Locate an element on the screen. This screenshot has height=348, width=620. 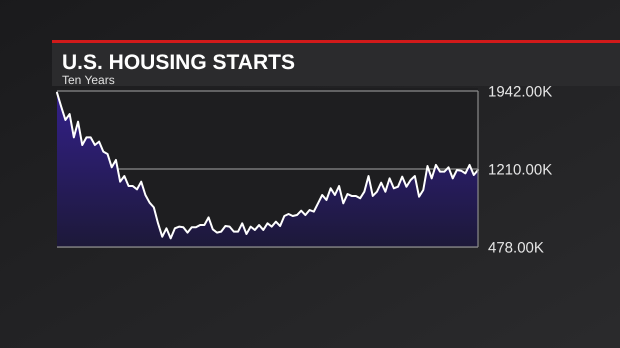
y-tick-label: 478.00K is located at coordinates (516, 247).